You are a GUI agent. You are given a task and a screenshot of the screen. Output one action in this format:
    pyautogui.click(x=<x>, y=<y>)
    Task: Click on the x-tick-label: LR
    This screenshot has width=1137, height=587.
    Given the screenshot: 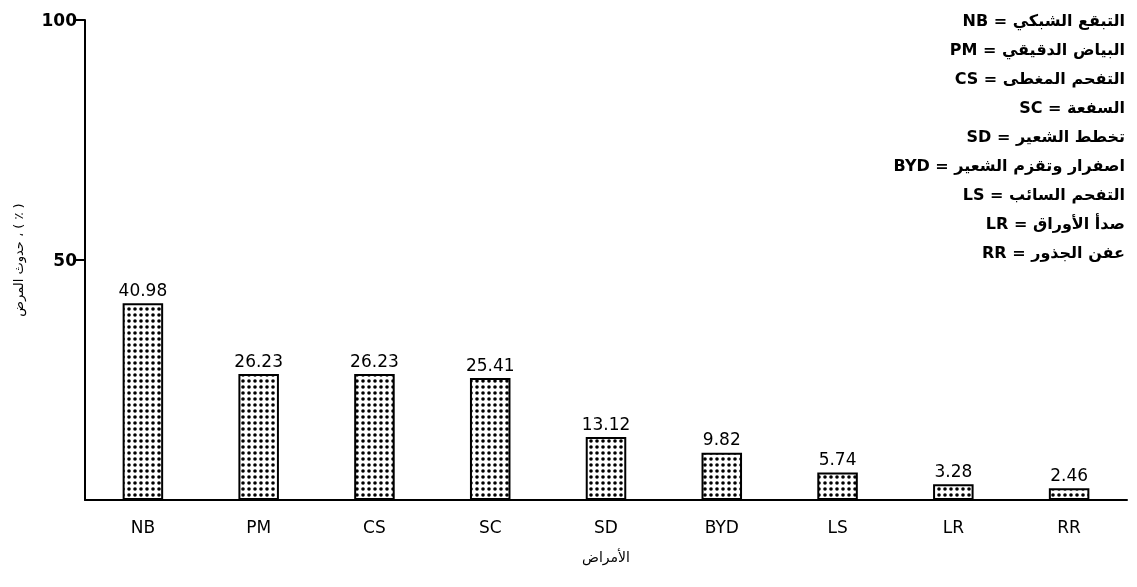 What is the action you would take?
    pyautogui.click(x=953, y=526)
    